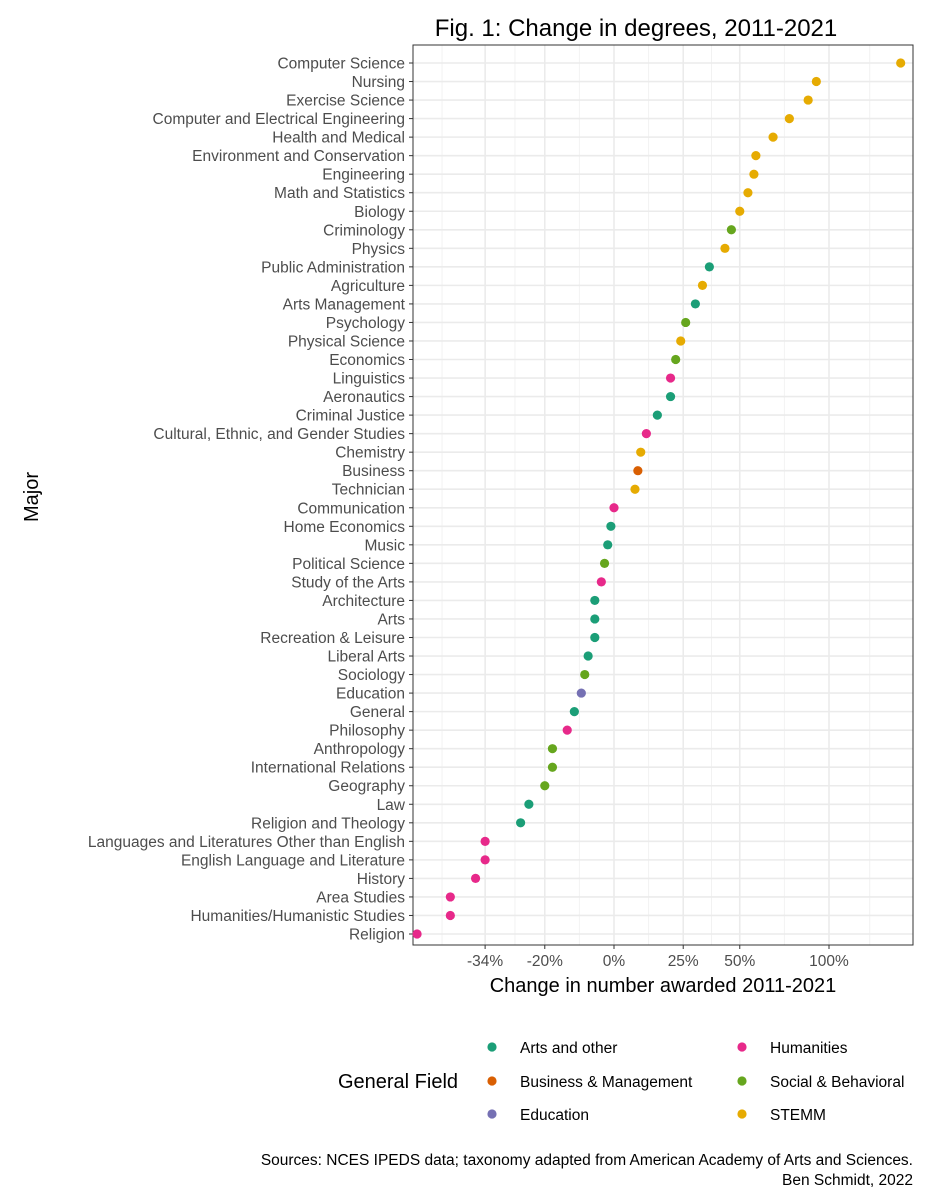  I want to click on y-tick-label: Public Administration, so click(333, 267).